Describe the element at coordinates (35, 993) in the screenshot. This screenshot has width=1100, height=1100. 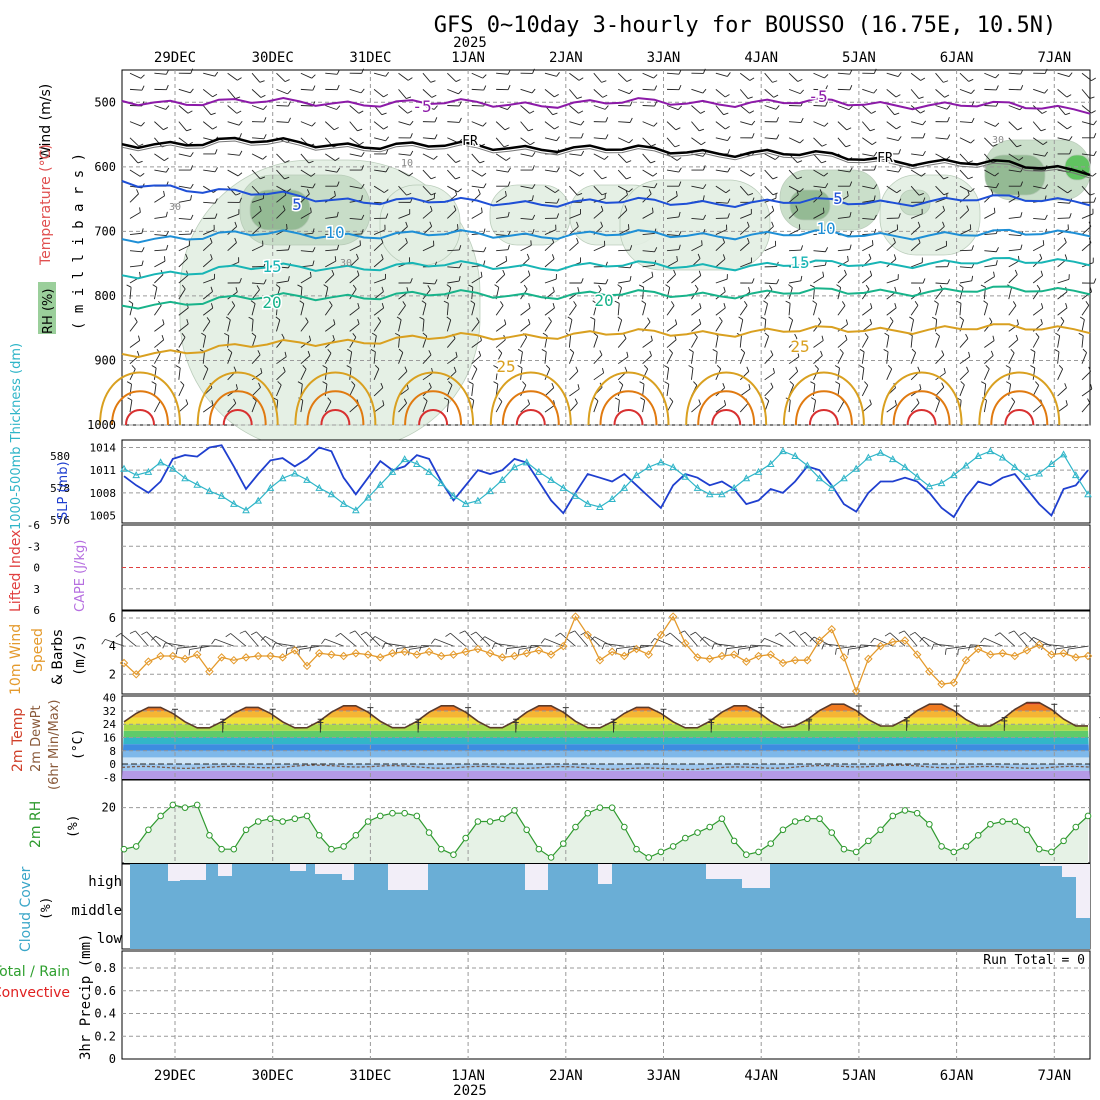
I see `precip-conv-label: Convective` at that location.